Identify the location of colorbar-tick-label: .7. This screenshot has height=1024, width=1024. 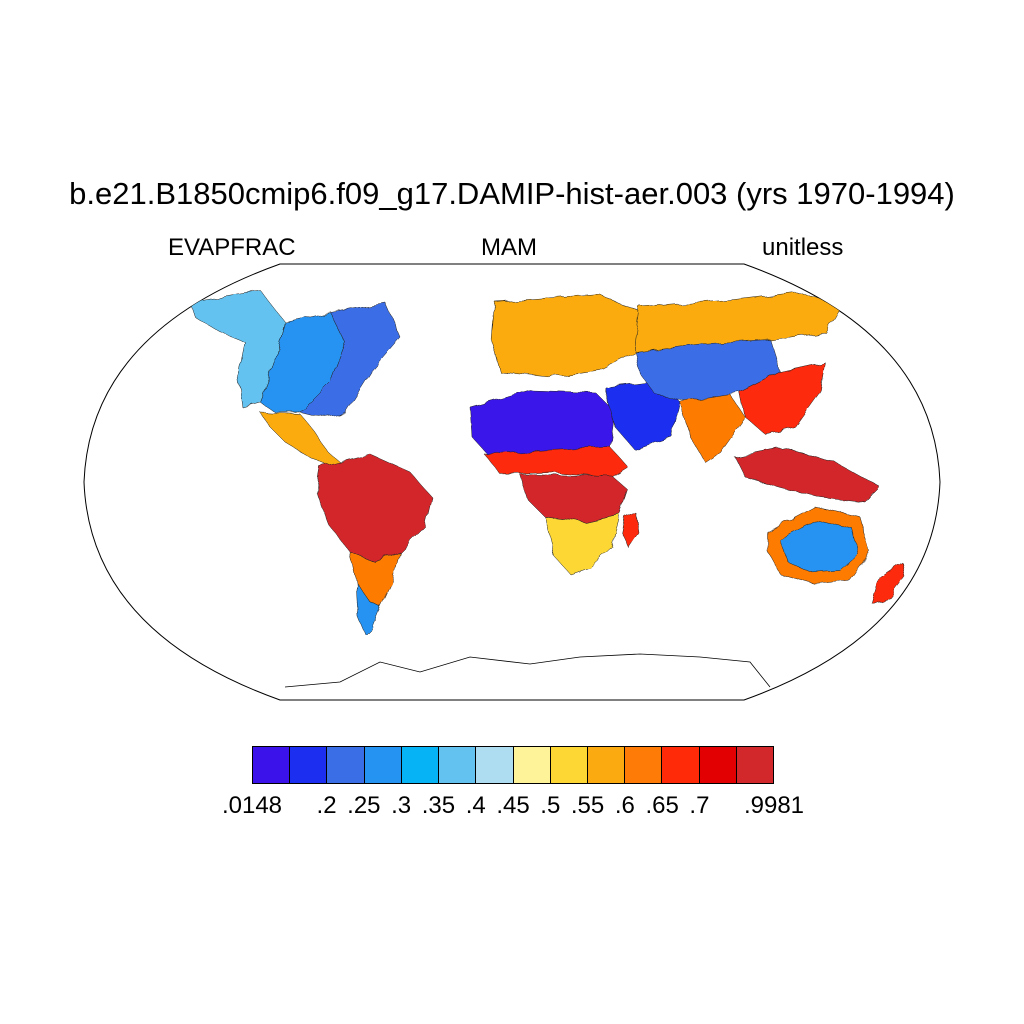
(699, 805).